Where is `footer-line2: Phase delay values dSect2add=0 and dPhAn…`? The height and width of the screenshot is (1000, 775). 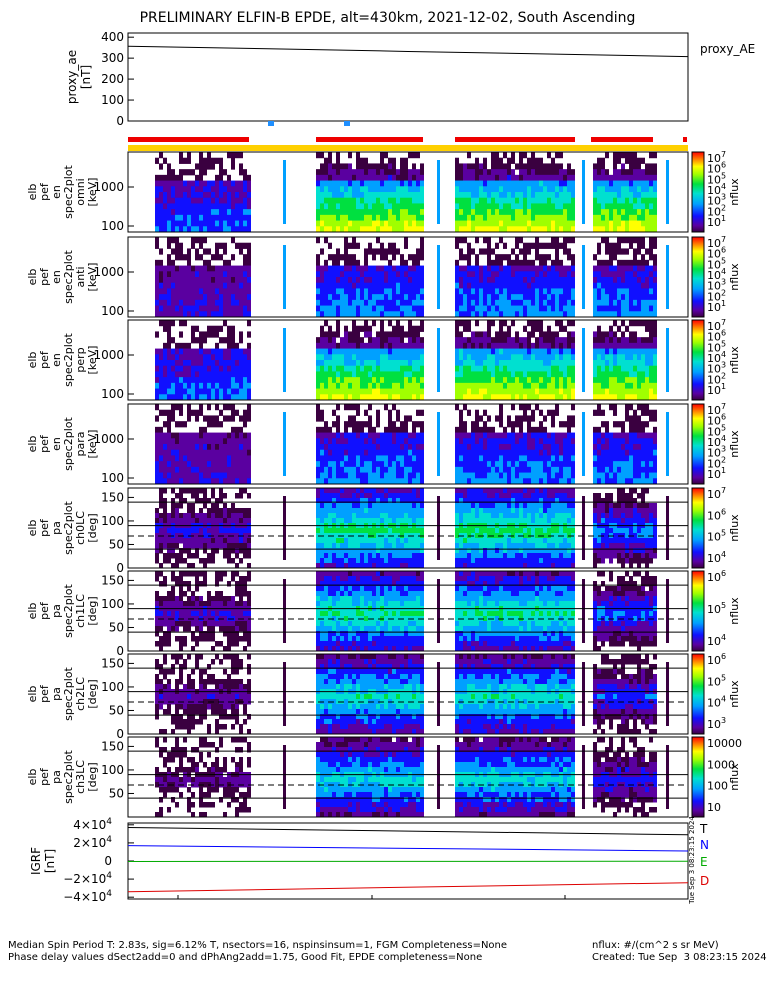 footer-line2: Phase delay values dSect2add=0 and dPhAn… is located at coordinates (245, 957).